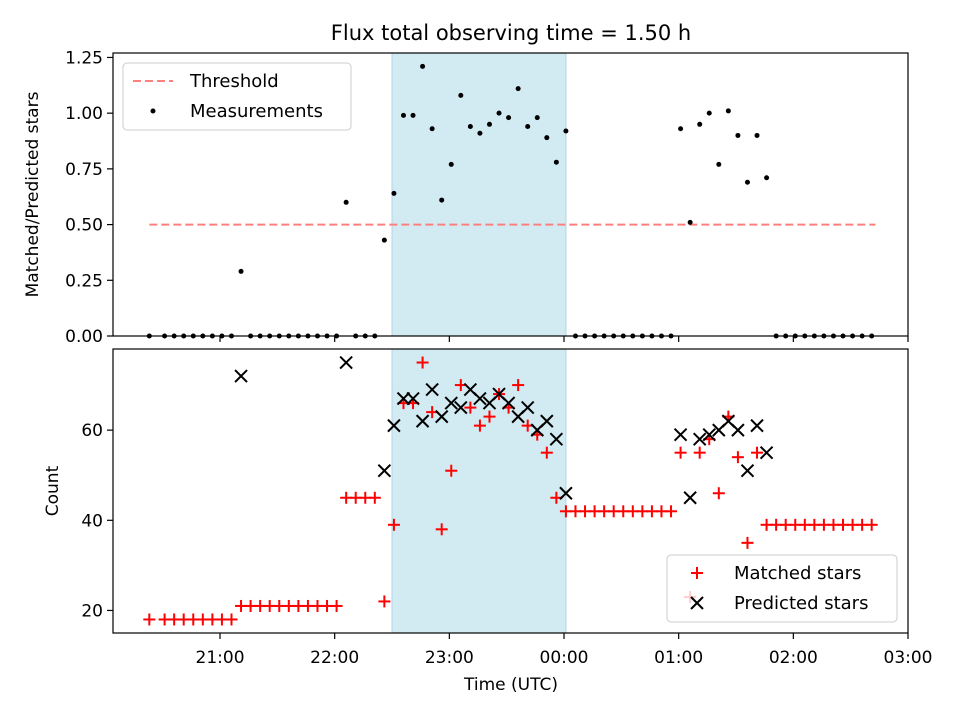  I want to click on top-legend: Threshold Measurements, so click(237, 96).